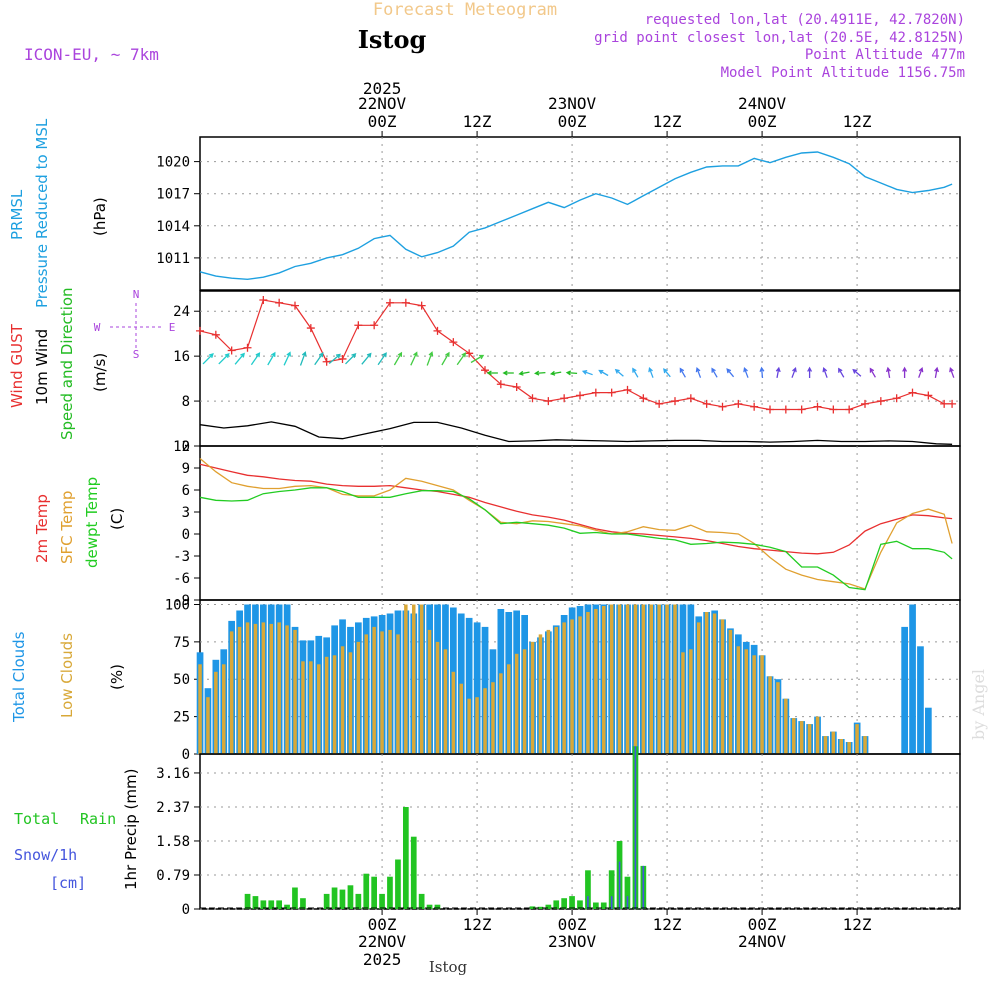  Describe the element at coordinates (576, 433) in the screenshot. I see `wind-line` at that location.